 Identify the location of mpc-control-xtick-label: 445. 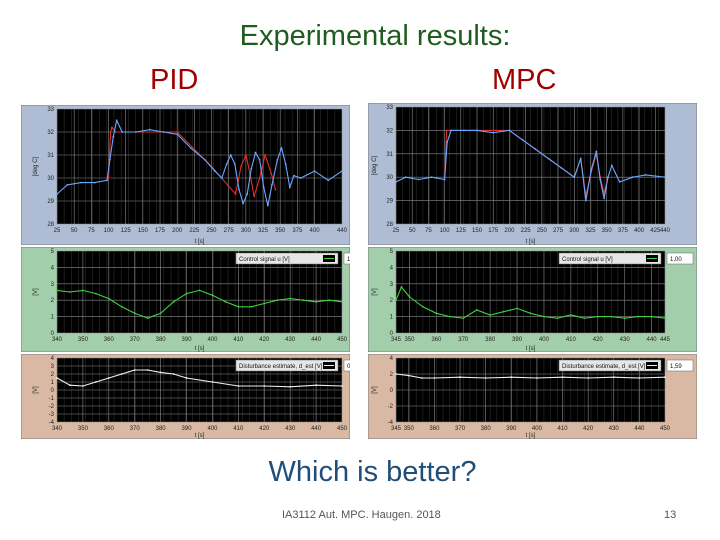
(665, 340).